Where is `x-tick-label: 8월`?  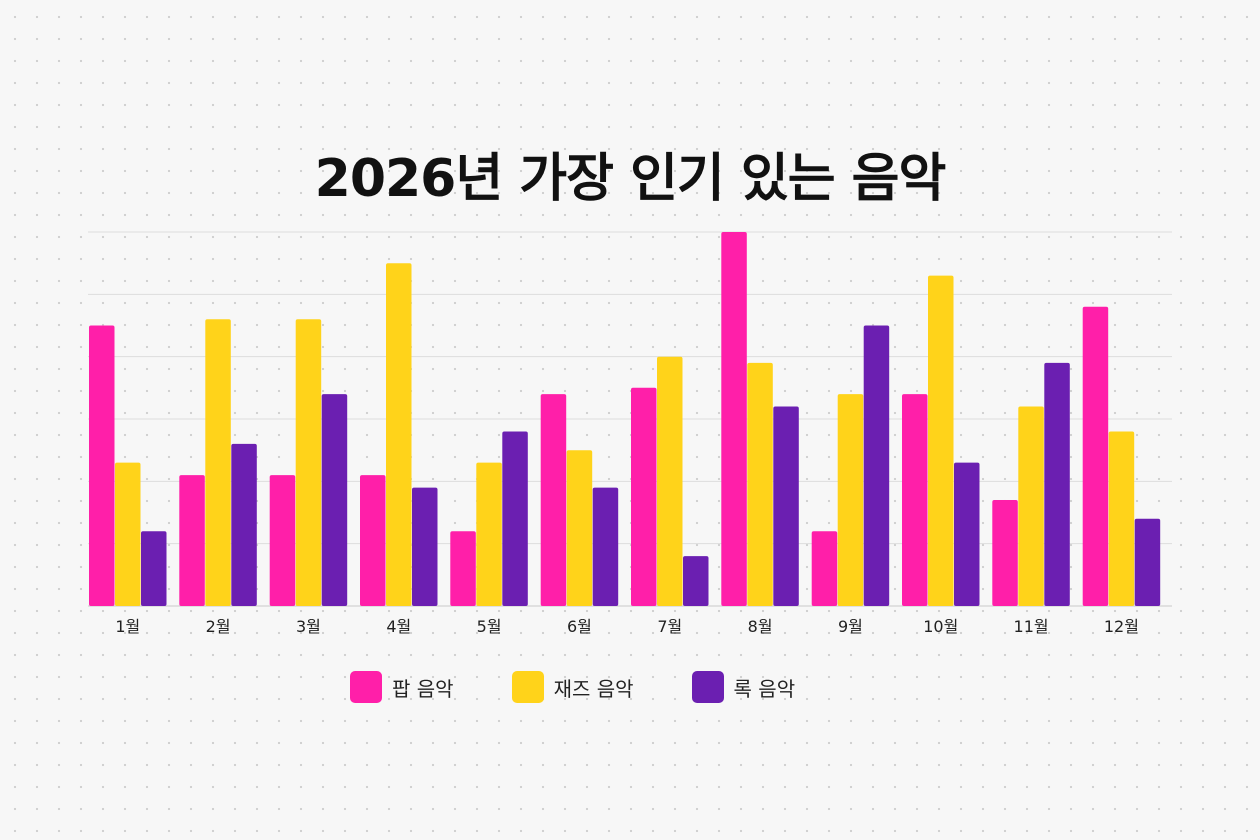
x-tick-label: 8월 is located at coordinates (760, 626).